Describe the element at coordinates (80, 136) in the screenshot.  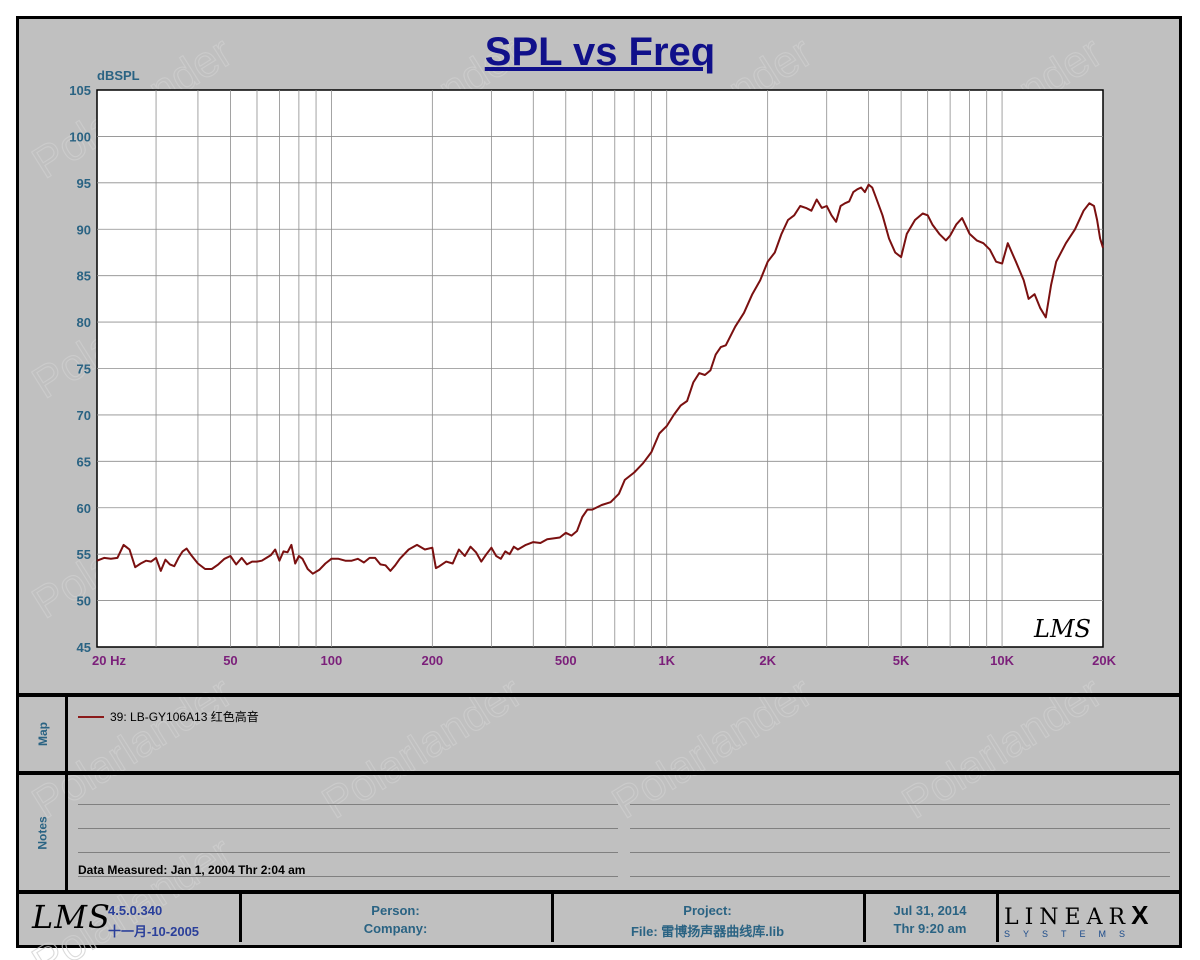
I see `y-tick-label: 100` at that location.